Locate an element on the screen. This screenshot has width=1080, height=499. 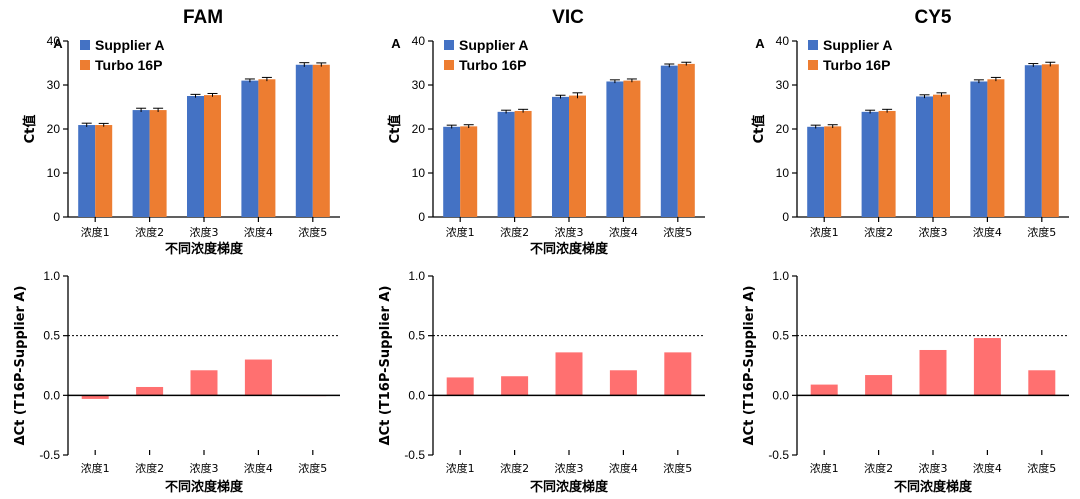
chart-title: FAM is located at coordinates (203, 17).